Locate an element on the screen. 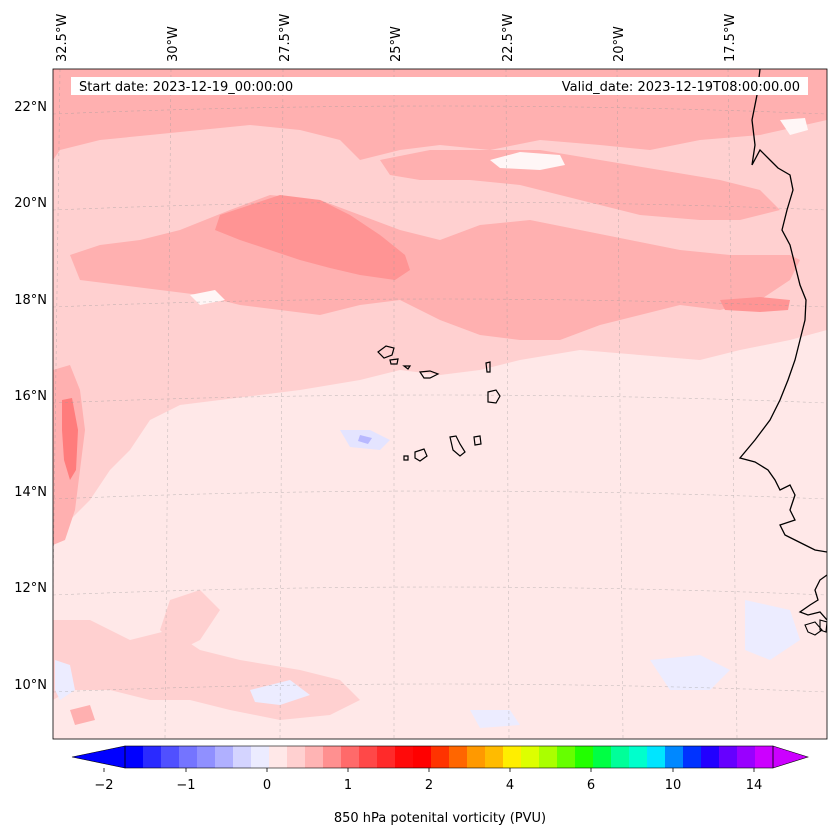  lat-label: 22°N is located at coordinates (30, 107).